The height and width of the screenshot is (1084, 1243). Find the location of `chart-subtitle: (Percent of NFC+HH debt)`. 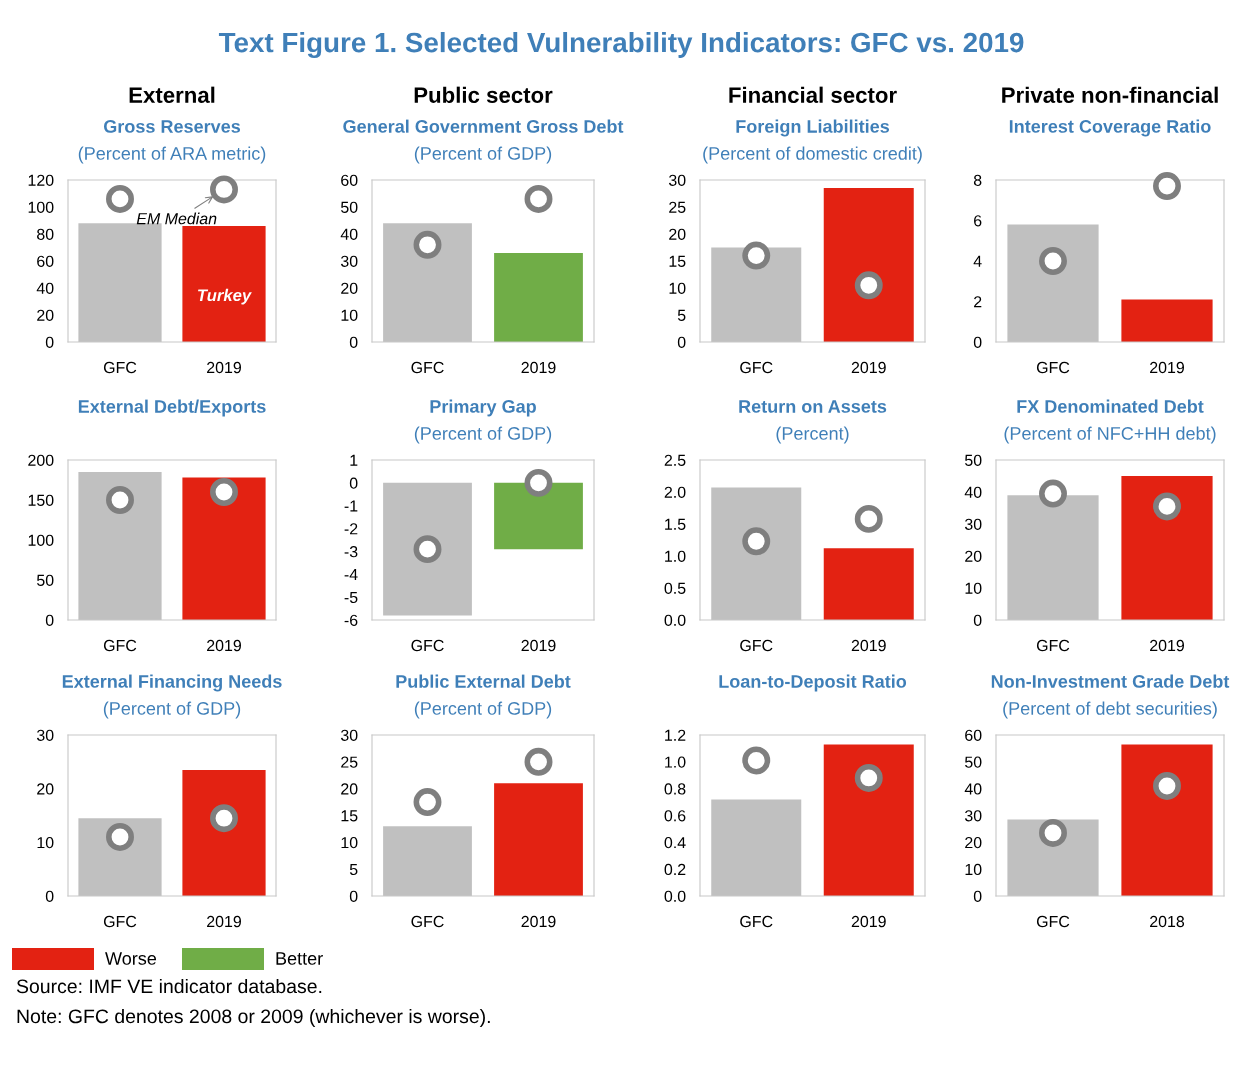

chart-subtitle: (Percent of NFC+HH debt) is located at coordinates (1110, 435).